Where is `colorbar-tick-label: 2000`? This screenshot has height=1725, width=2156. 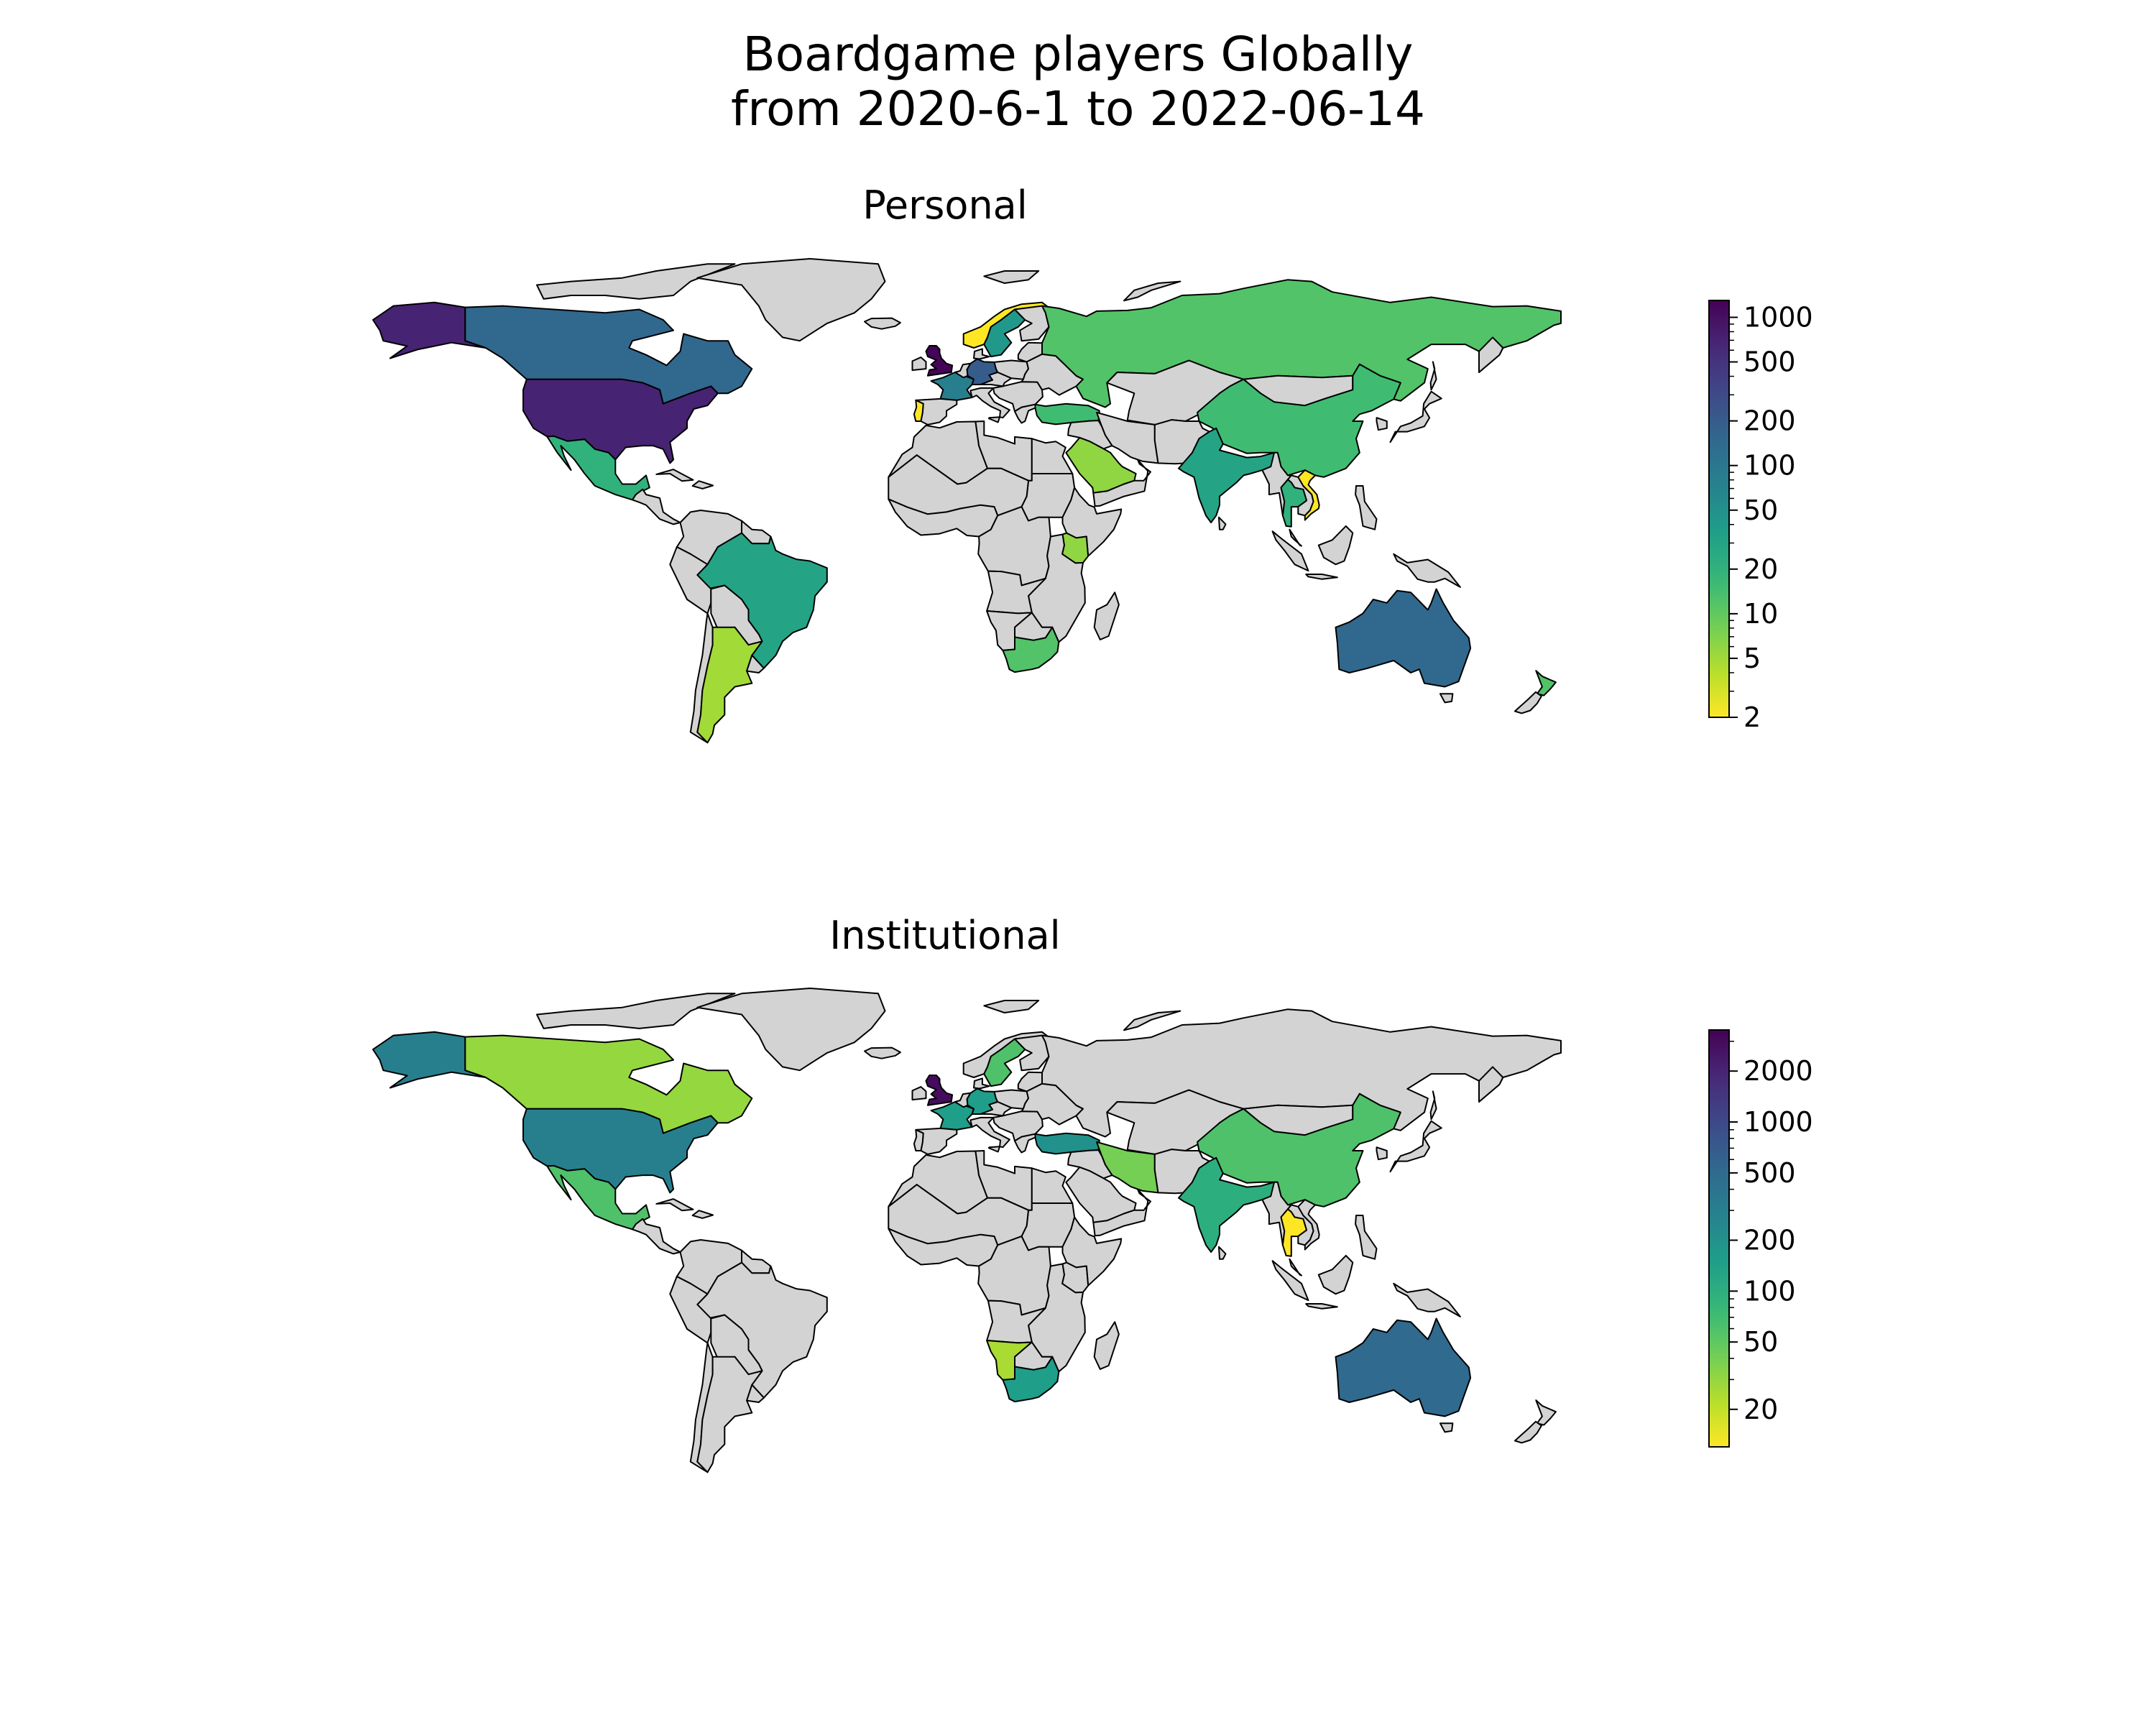
colorbar-tick-label: 2000 is located at coordinates (1778, 1071).